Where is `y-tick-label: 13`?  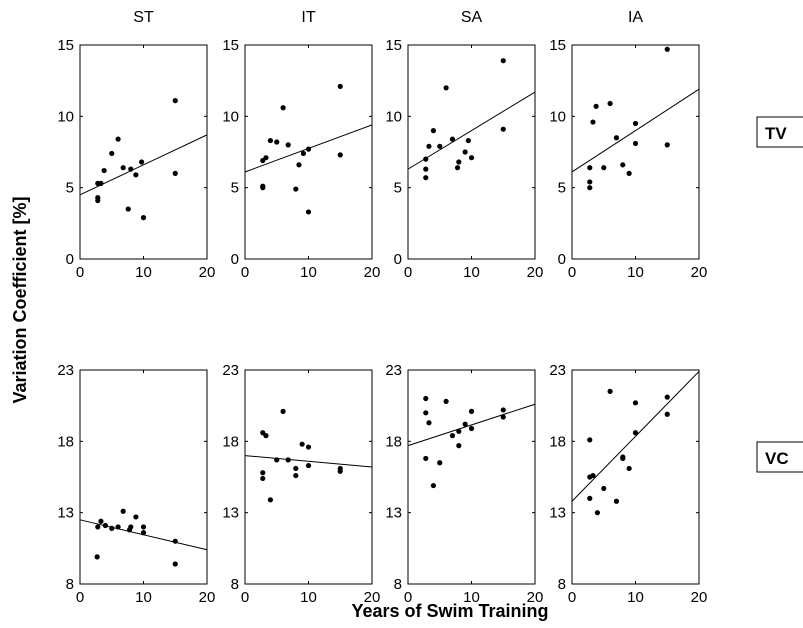
y-tick-label: 13 is located at coordinates (393, 513).